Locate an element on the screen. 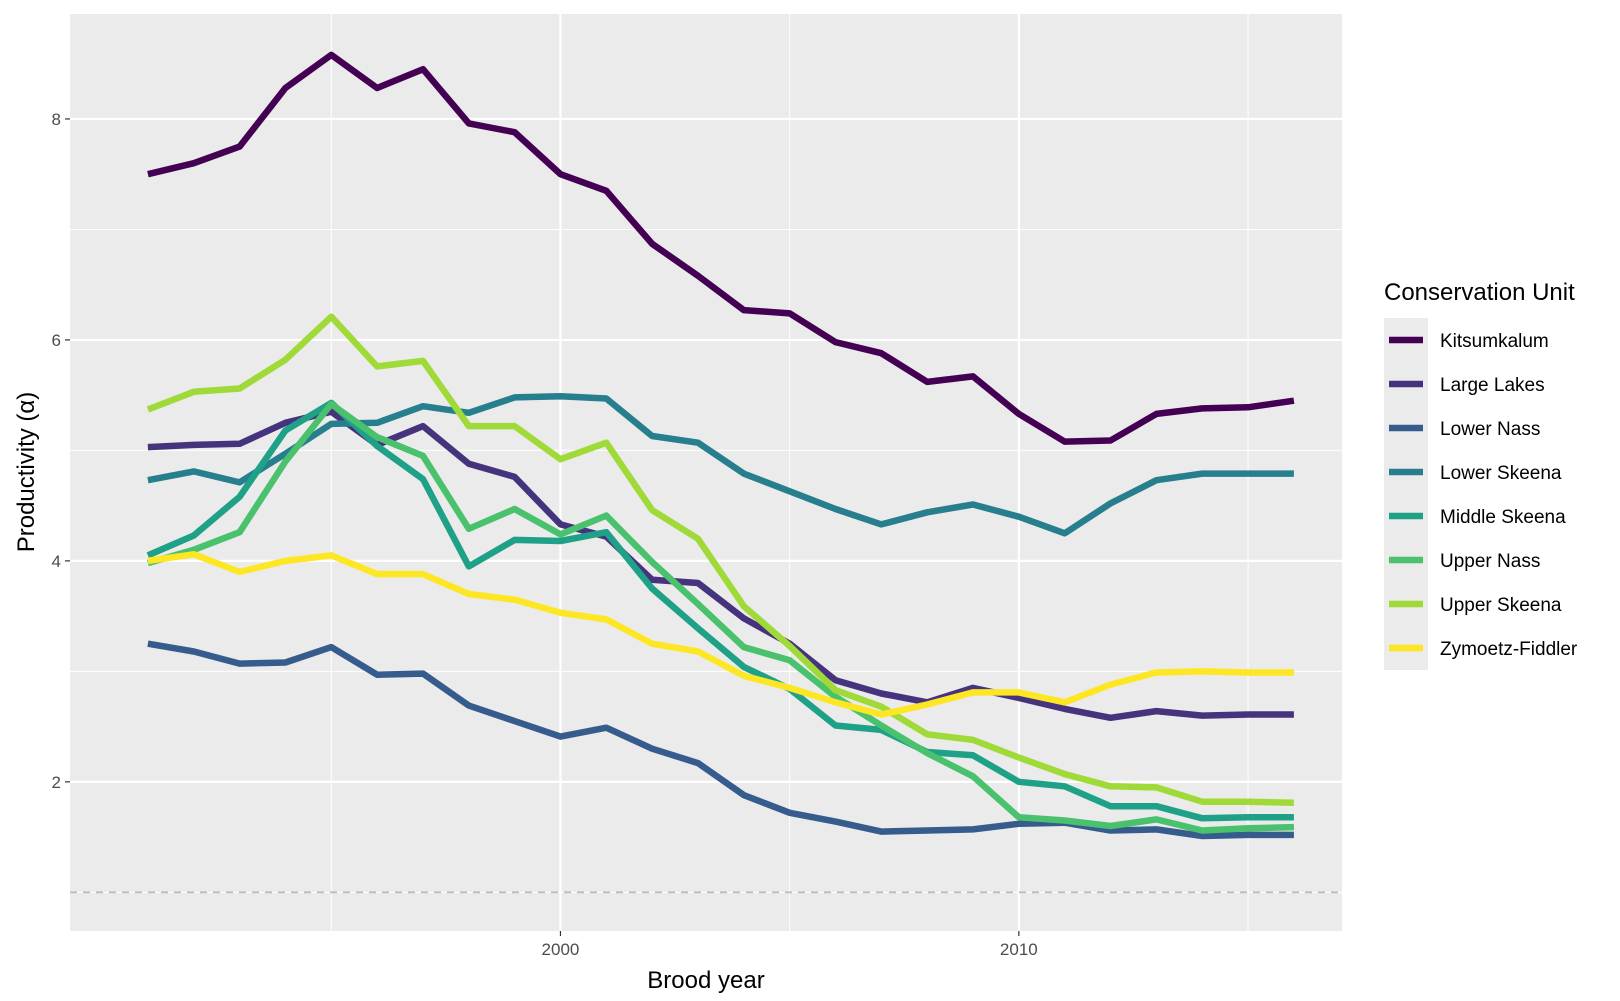 The height and width of the screenshot is (1001, 1620). legend-label: Upper Nass is located at coordinates (1490, 561).